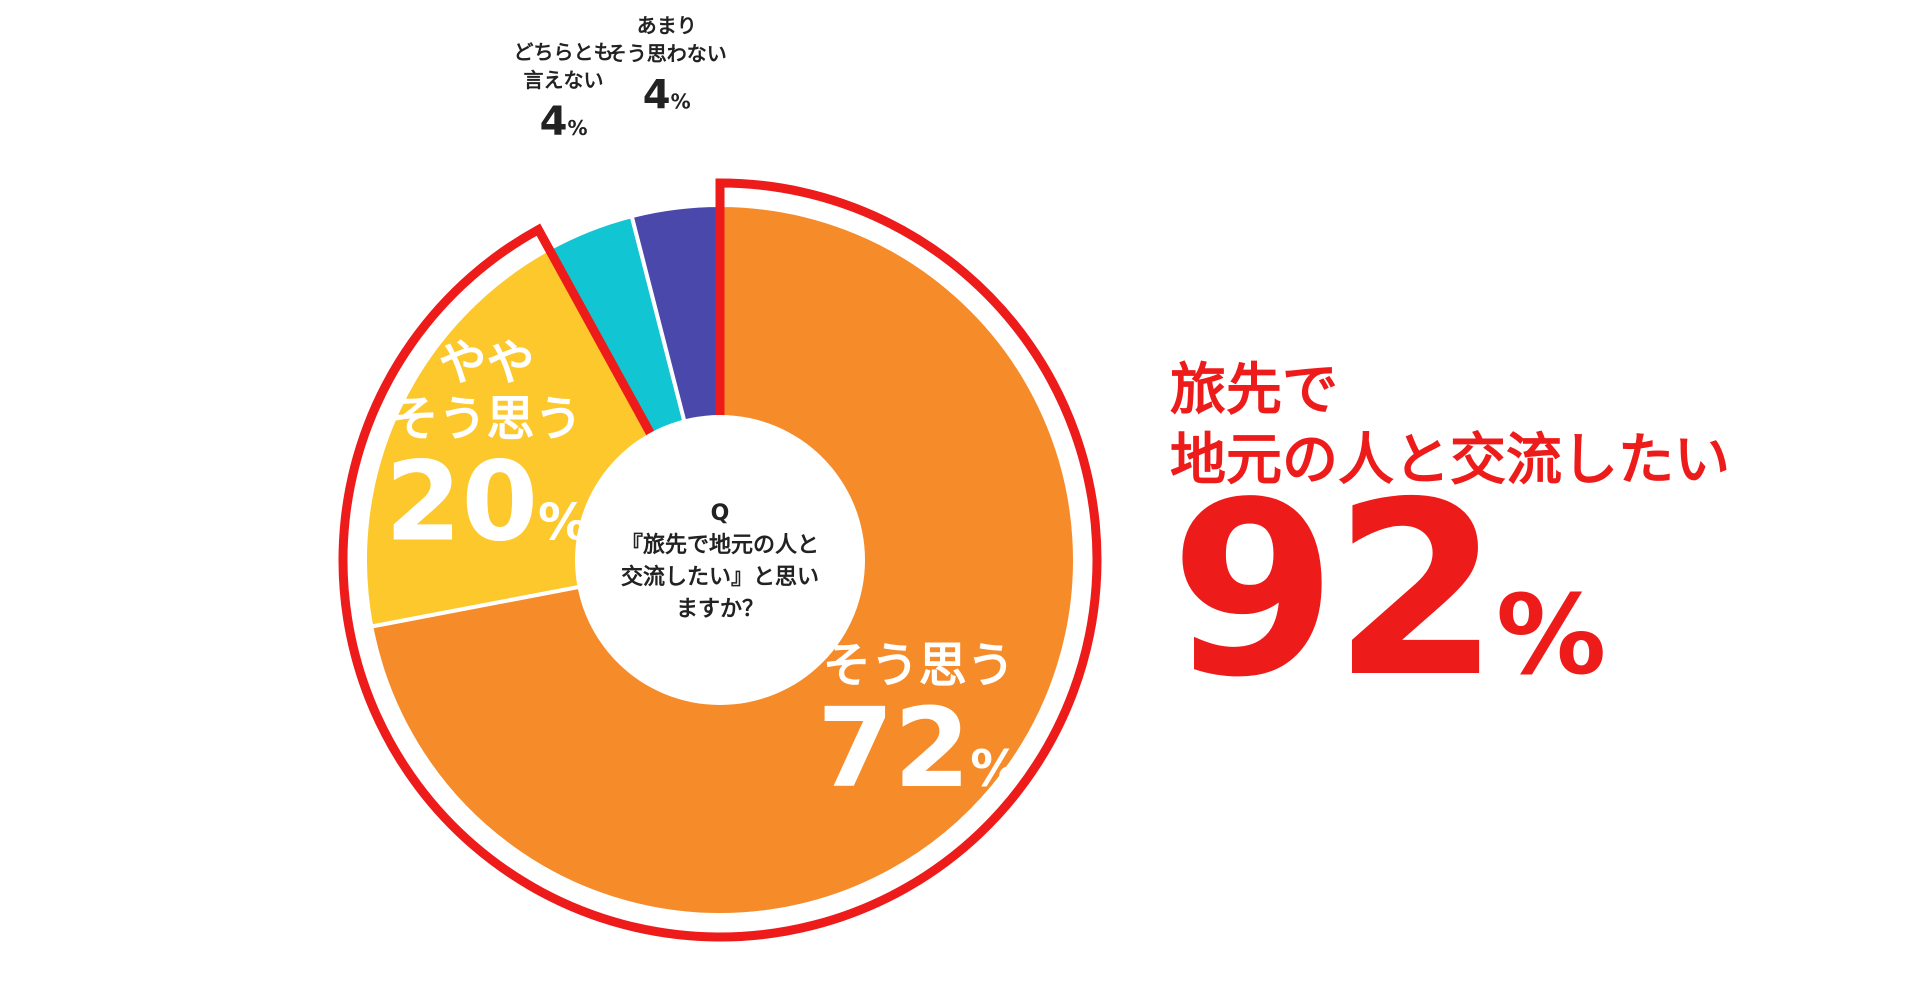  Describe the element at coordinates (1551, 635) in the screenshot. I see `headline-unit: %` at that location.